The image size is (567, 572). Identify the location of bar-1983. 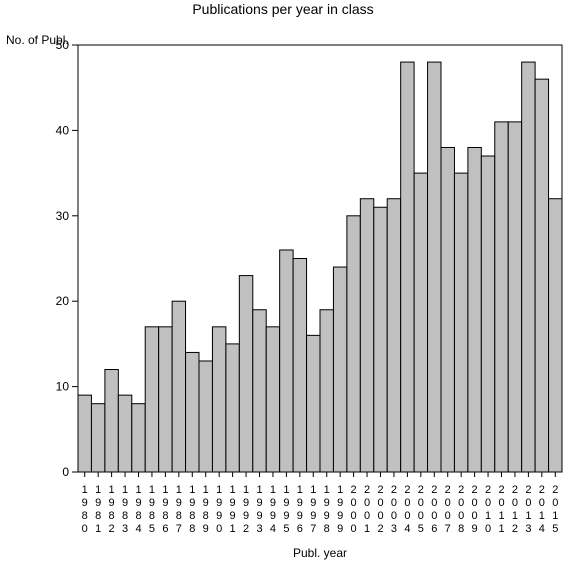
(125, 433).